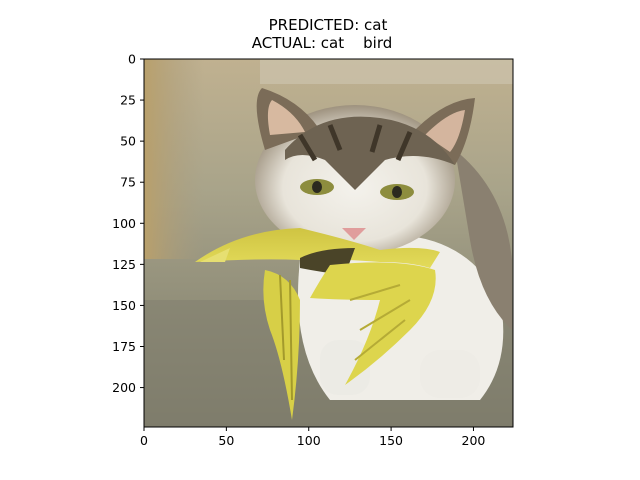  I want to click on x-tick-label: 200, so click(474, 440).